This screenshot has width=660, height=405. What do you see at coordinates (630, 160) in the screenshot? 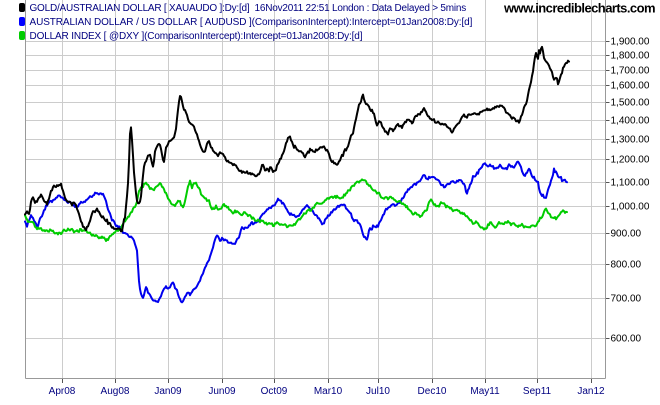
I see `svg-text: 1,200.00` at bounding box center [630, 160].